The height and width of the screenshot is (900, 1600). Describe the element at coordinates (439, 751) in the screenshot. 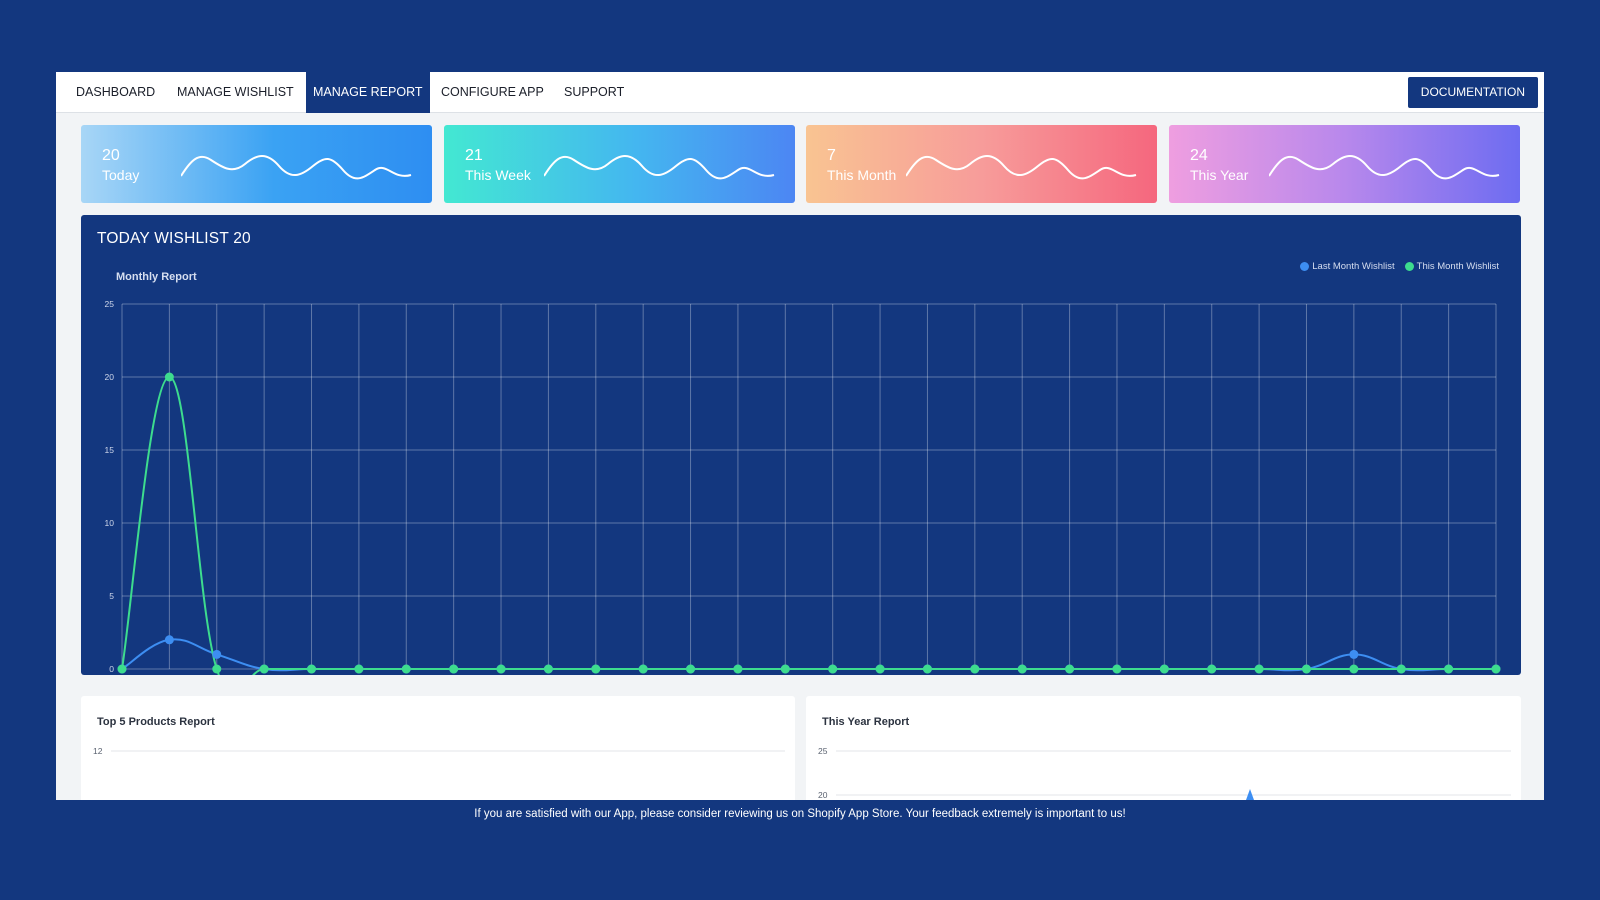

I see `top-products-chart: 12` at that location.